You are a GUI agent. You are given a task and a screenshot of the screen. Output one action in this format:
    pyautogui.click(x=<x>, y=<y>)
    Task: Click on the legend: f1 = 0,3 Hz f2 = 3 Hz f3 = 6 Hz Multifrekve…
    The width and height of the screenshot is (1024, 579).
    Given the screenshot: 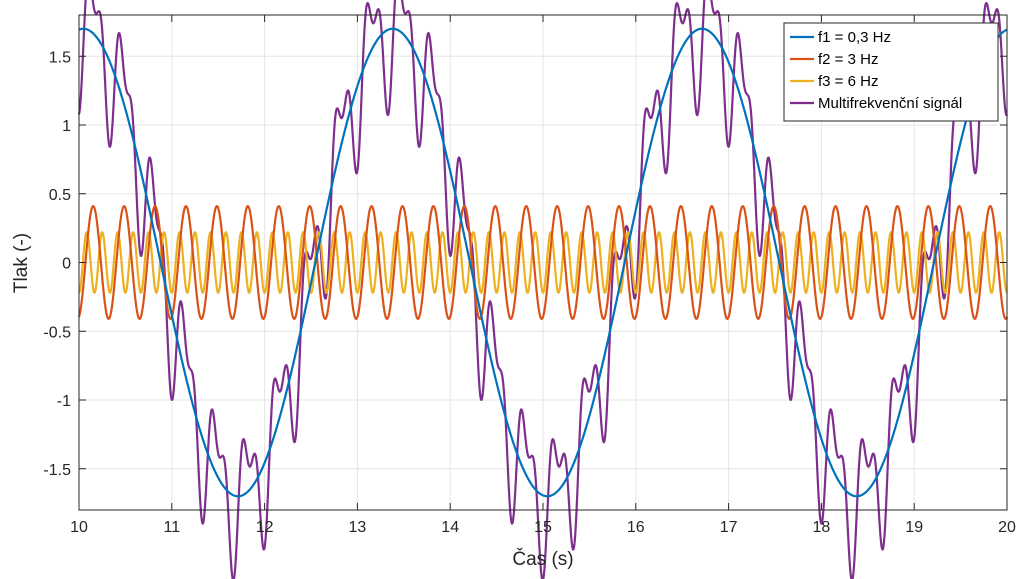 What is the action you would take?
    pyautogui.click(x=891, y=72)
    